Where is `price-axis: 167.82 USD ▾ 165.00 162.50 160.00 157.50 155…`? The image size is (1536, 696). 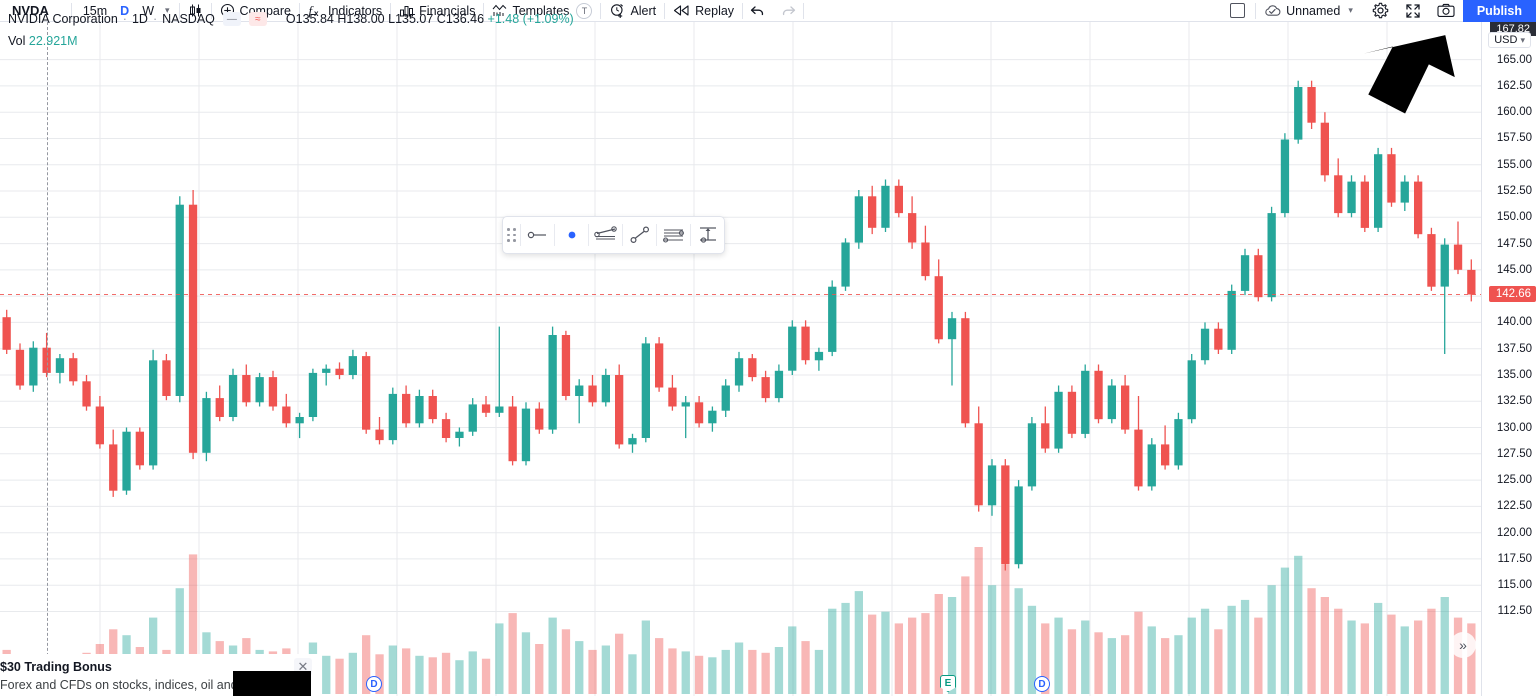 price-axis: 167.82 USD ▾ 165.00 162.50 160.00 157.50 155… is located at coordinates (1508, 359).